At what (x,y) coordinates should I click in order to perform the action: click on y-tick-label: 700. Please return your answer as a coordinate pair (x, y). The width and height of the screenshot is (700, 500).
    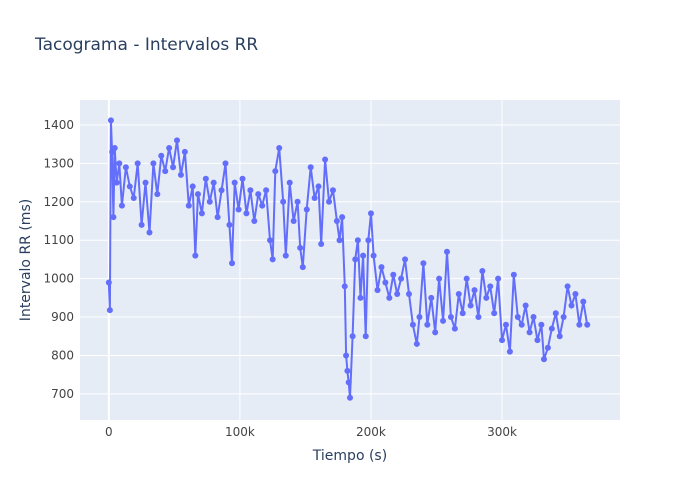
    Looking at the image, I should click on (62, 394).